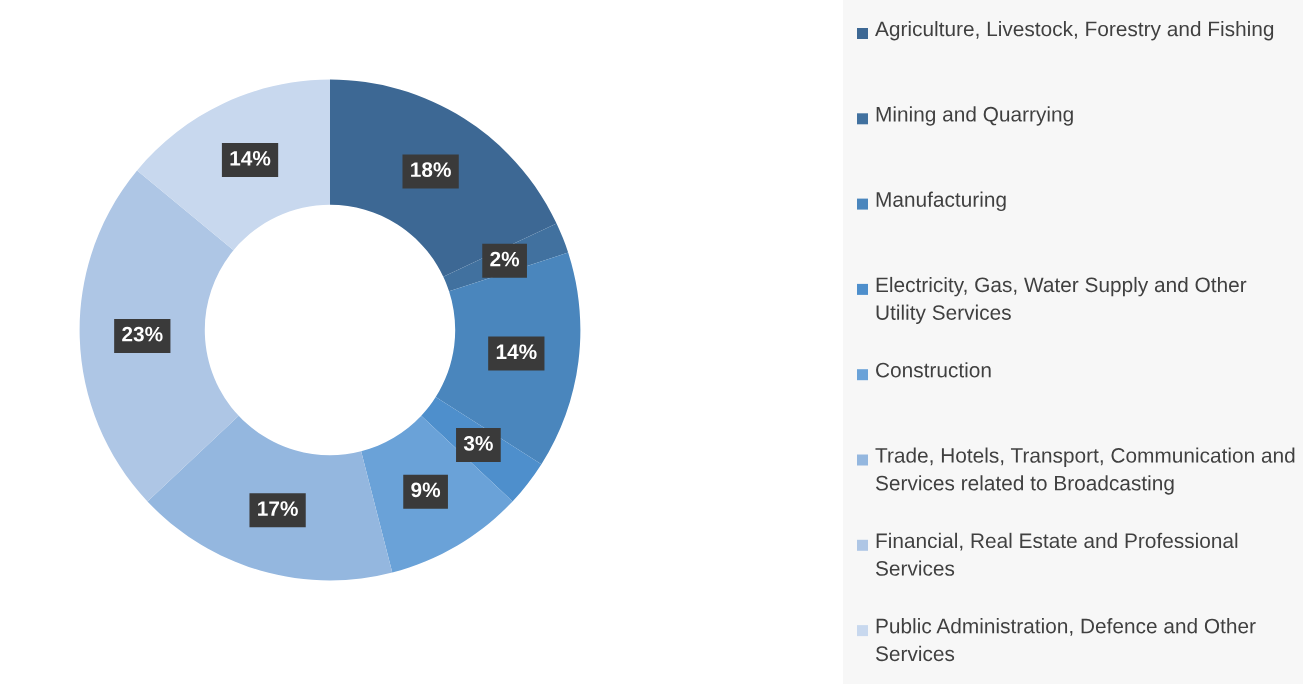  Describe the element at coordinates (933, 370) in the screenshot. I see `legend-label: Construction` at that location.